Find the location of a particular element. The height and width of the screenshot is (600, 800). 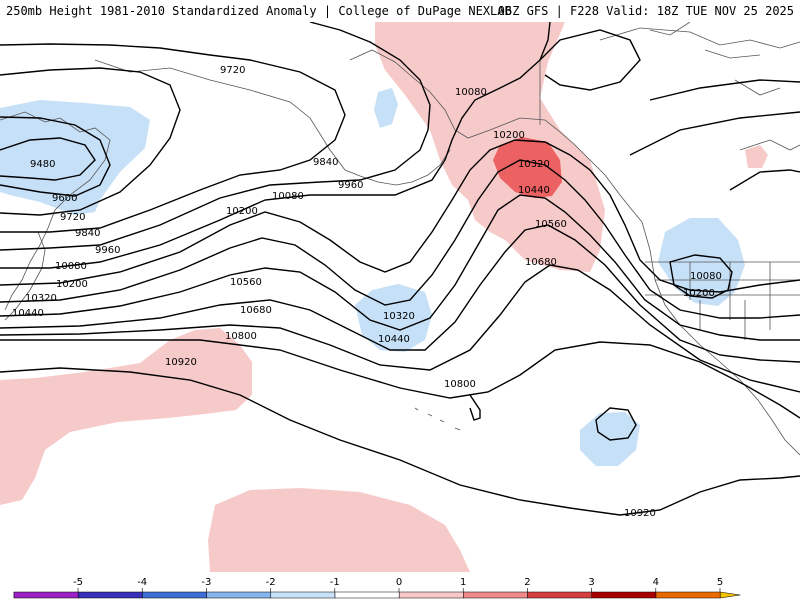

negative-anomaly-central-pacific is located at coordinates (393, 318).